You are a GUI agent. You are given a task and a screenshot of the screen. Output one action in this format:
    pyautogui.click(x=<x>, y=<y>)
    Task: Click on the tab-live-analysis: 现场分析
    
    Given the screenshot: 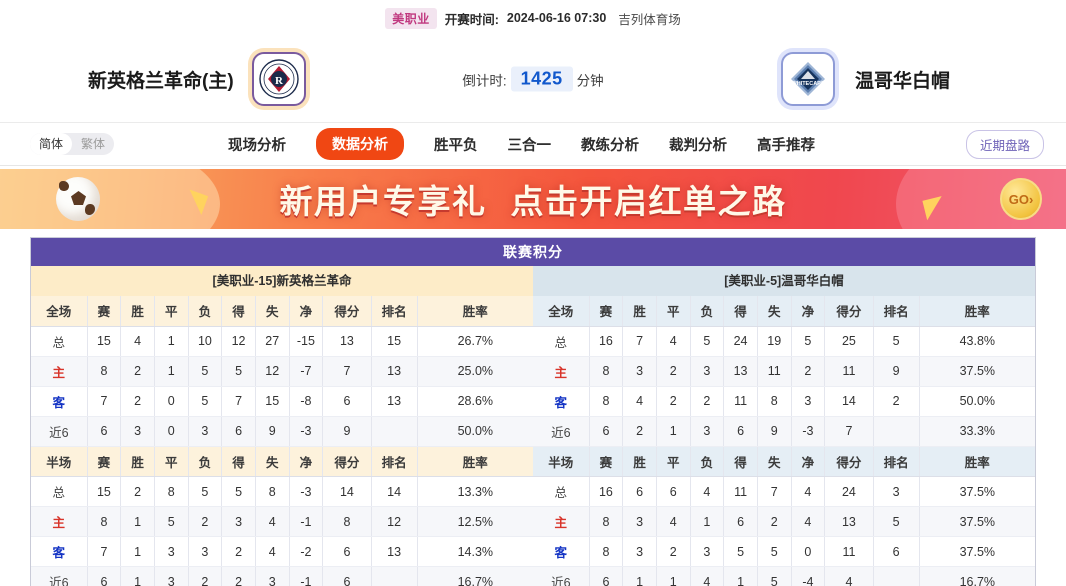 What is the action you would take?
    pyautogui.click(x=257, y=145)
    